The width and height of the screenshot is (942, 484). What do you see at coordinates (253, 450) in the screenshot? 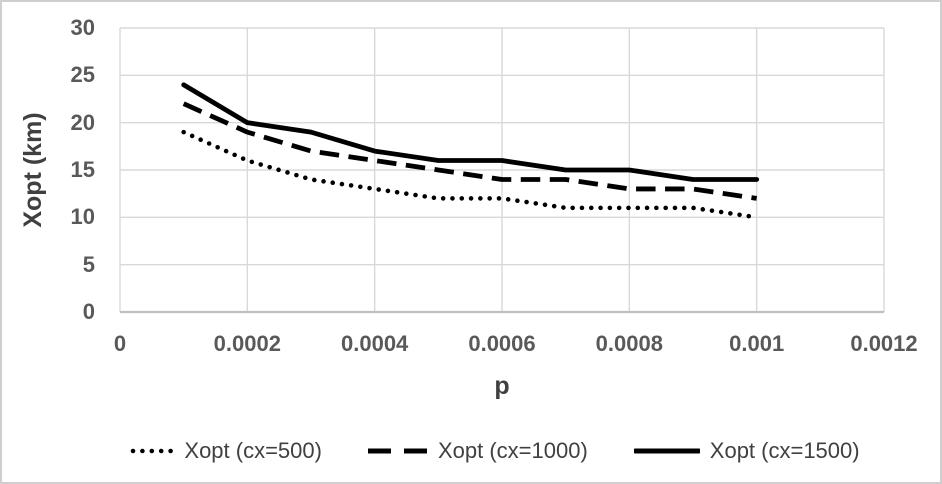
I see `legend-label: Xopt (cx=500)` at bounding box center [253, 450].